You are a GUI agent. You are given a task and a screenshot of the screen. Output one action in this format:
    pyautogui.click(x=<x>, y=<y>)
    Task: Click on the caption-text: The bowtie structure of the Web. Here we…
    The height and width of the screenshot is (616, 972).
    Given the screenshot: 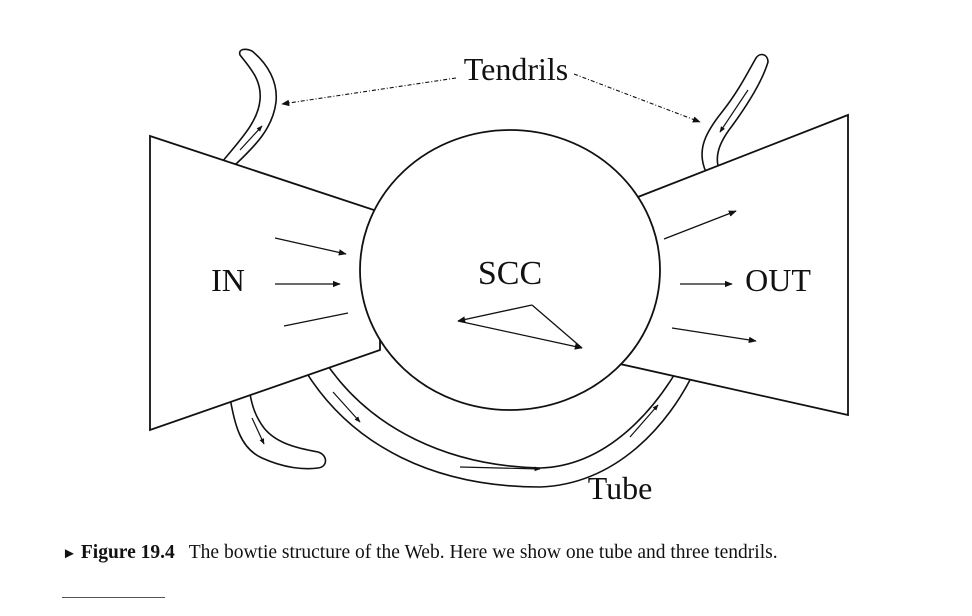 What is the action you would take?
    pyautogui.click(x=483, y=552)
    